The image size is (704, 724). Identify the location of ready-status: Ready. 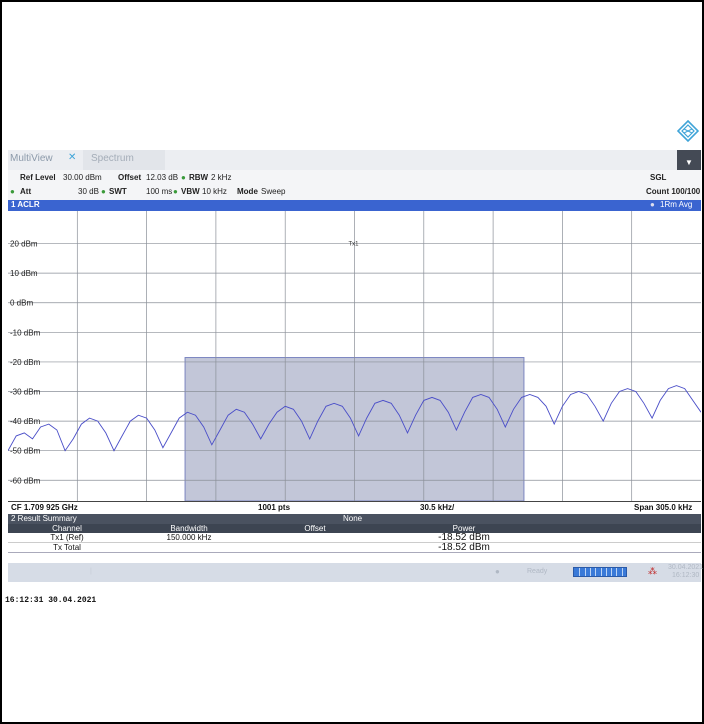
(537, 571).